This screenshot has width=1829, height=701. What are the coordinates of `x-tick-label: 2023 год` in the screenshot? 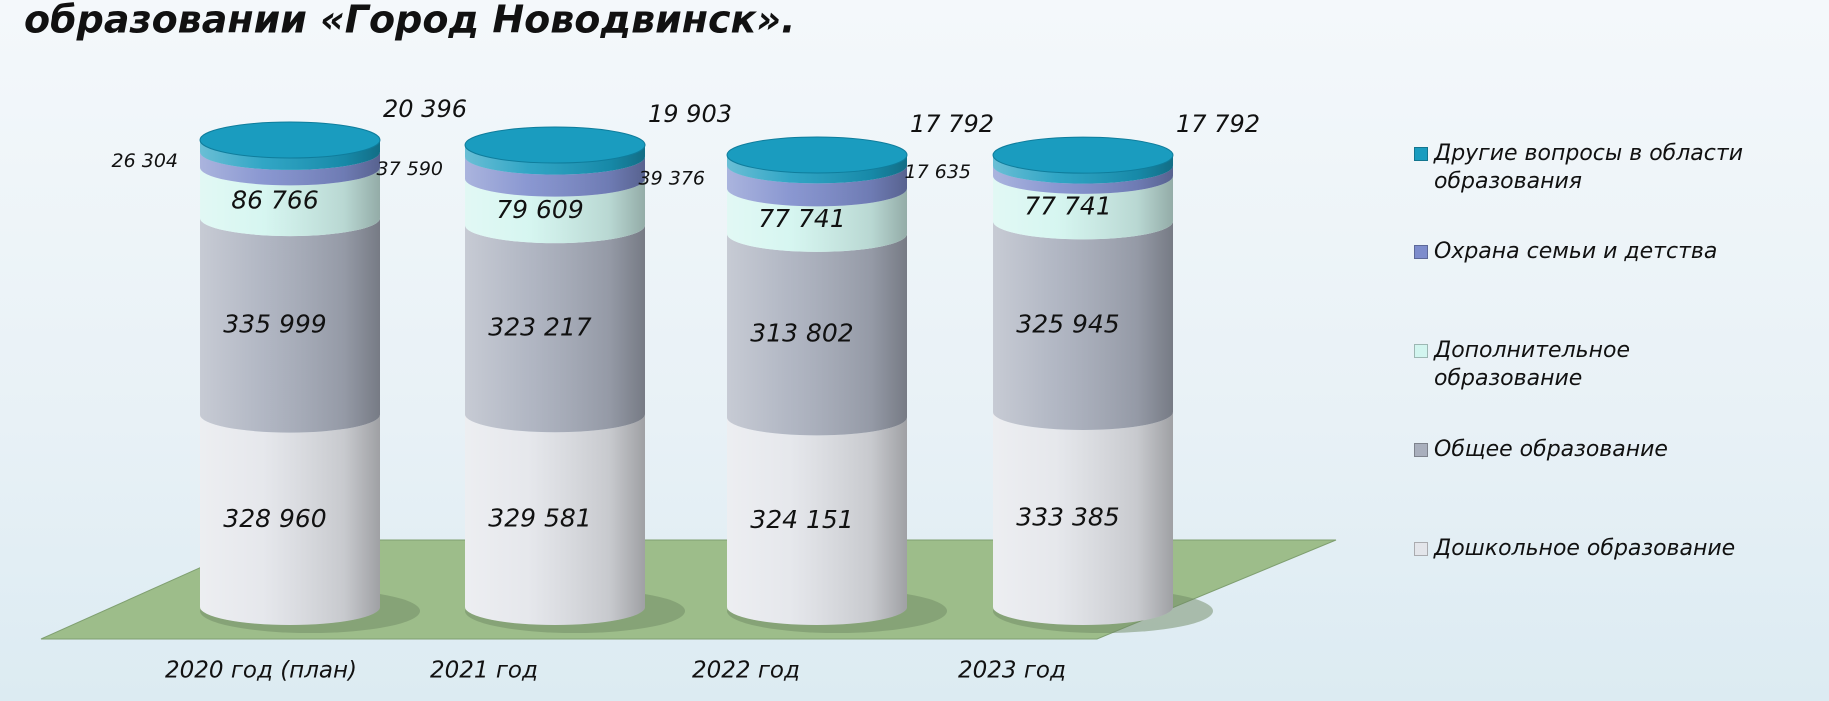 It's located at (1012, 671).